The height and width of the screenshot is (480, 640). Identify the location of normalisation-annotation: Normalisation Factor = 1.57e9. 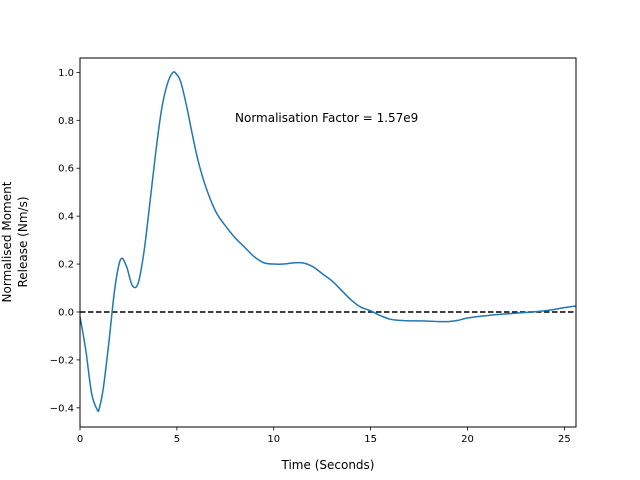
(326, 118).